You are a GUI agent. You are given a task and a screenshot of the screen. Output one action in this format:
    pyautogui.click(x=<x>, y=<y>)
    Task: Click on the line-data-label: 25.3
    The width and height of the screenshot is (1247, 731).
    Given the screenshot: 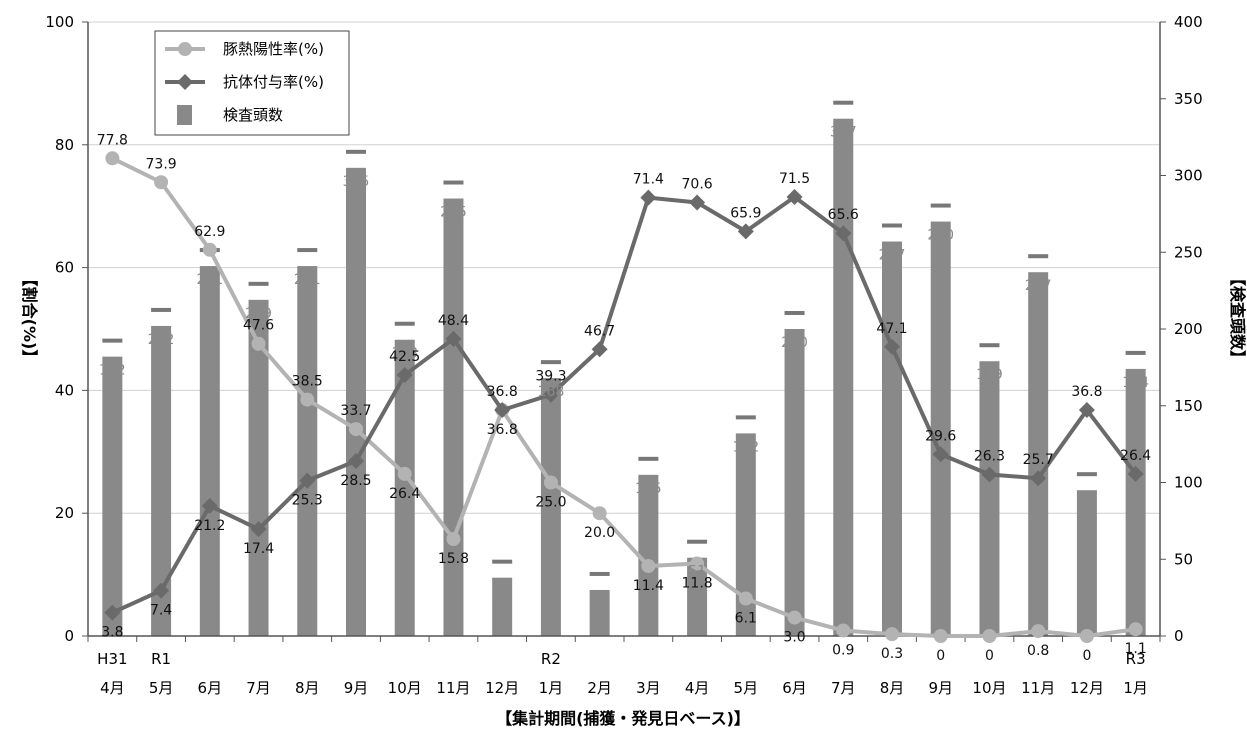 What is the action you would take?
    pyautogui.click(x=307, y=501)
    